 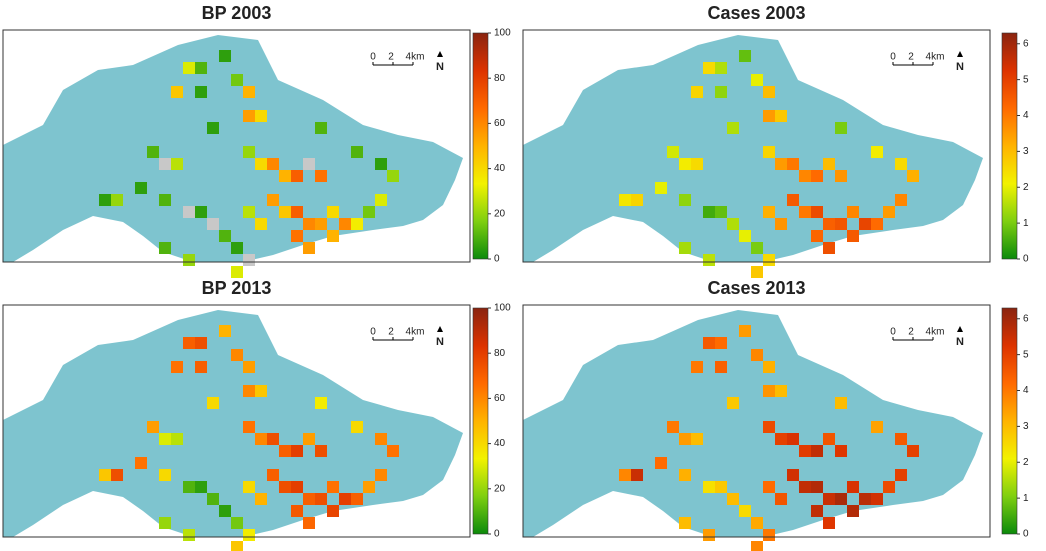 I want to click on map-title: Cases 2003, so click(x=756, y=13).